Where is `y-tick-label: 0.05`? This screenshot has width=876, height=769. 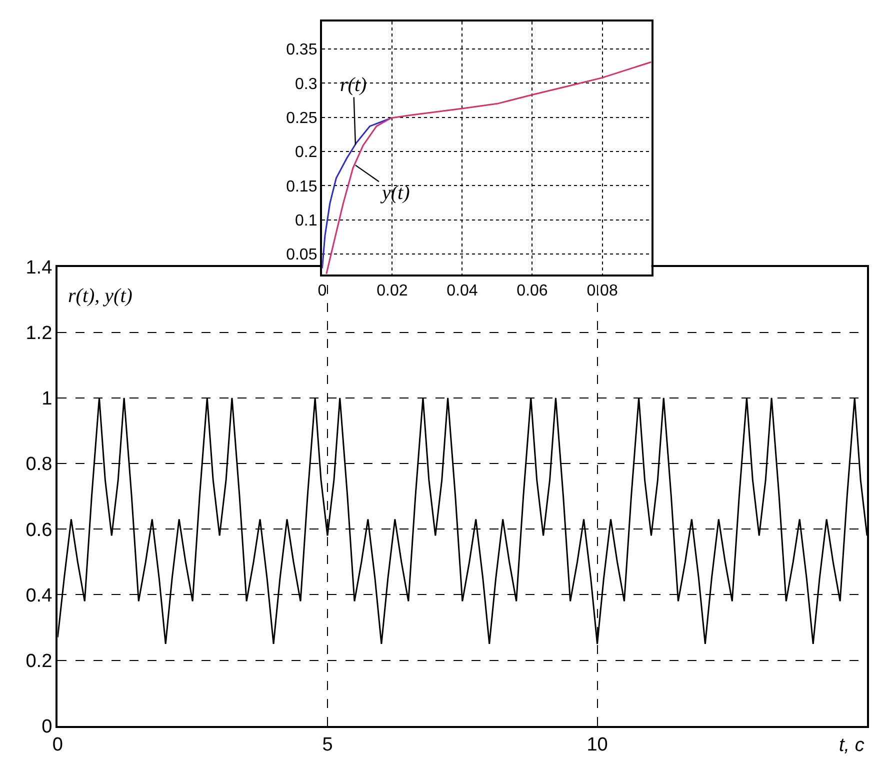
y-tick-label: 0.05 is located at coordinates (302, 255).